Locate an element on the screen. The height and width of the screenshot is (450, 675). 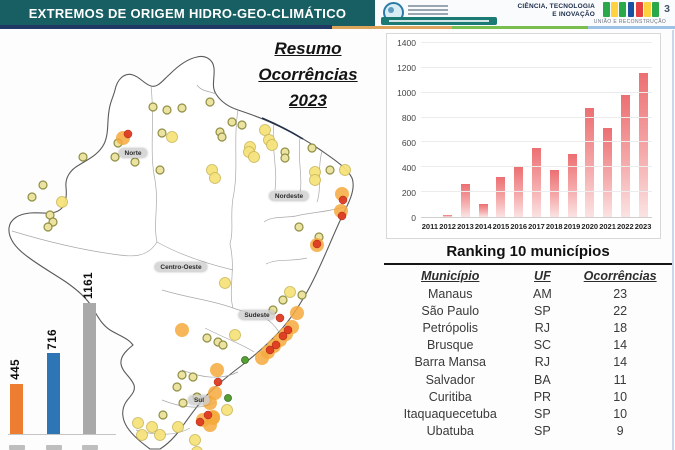
mini-chart-axis-line is located at coordinates (62, 434).